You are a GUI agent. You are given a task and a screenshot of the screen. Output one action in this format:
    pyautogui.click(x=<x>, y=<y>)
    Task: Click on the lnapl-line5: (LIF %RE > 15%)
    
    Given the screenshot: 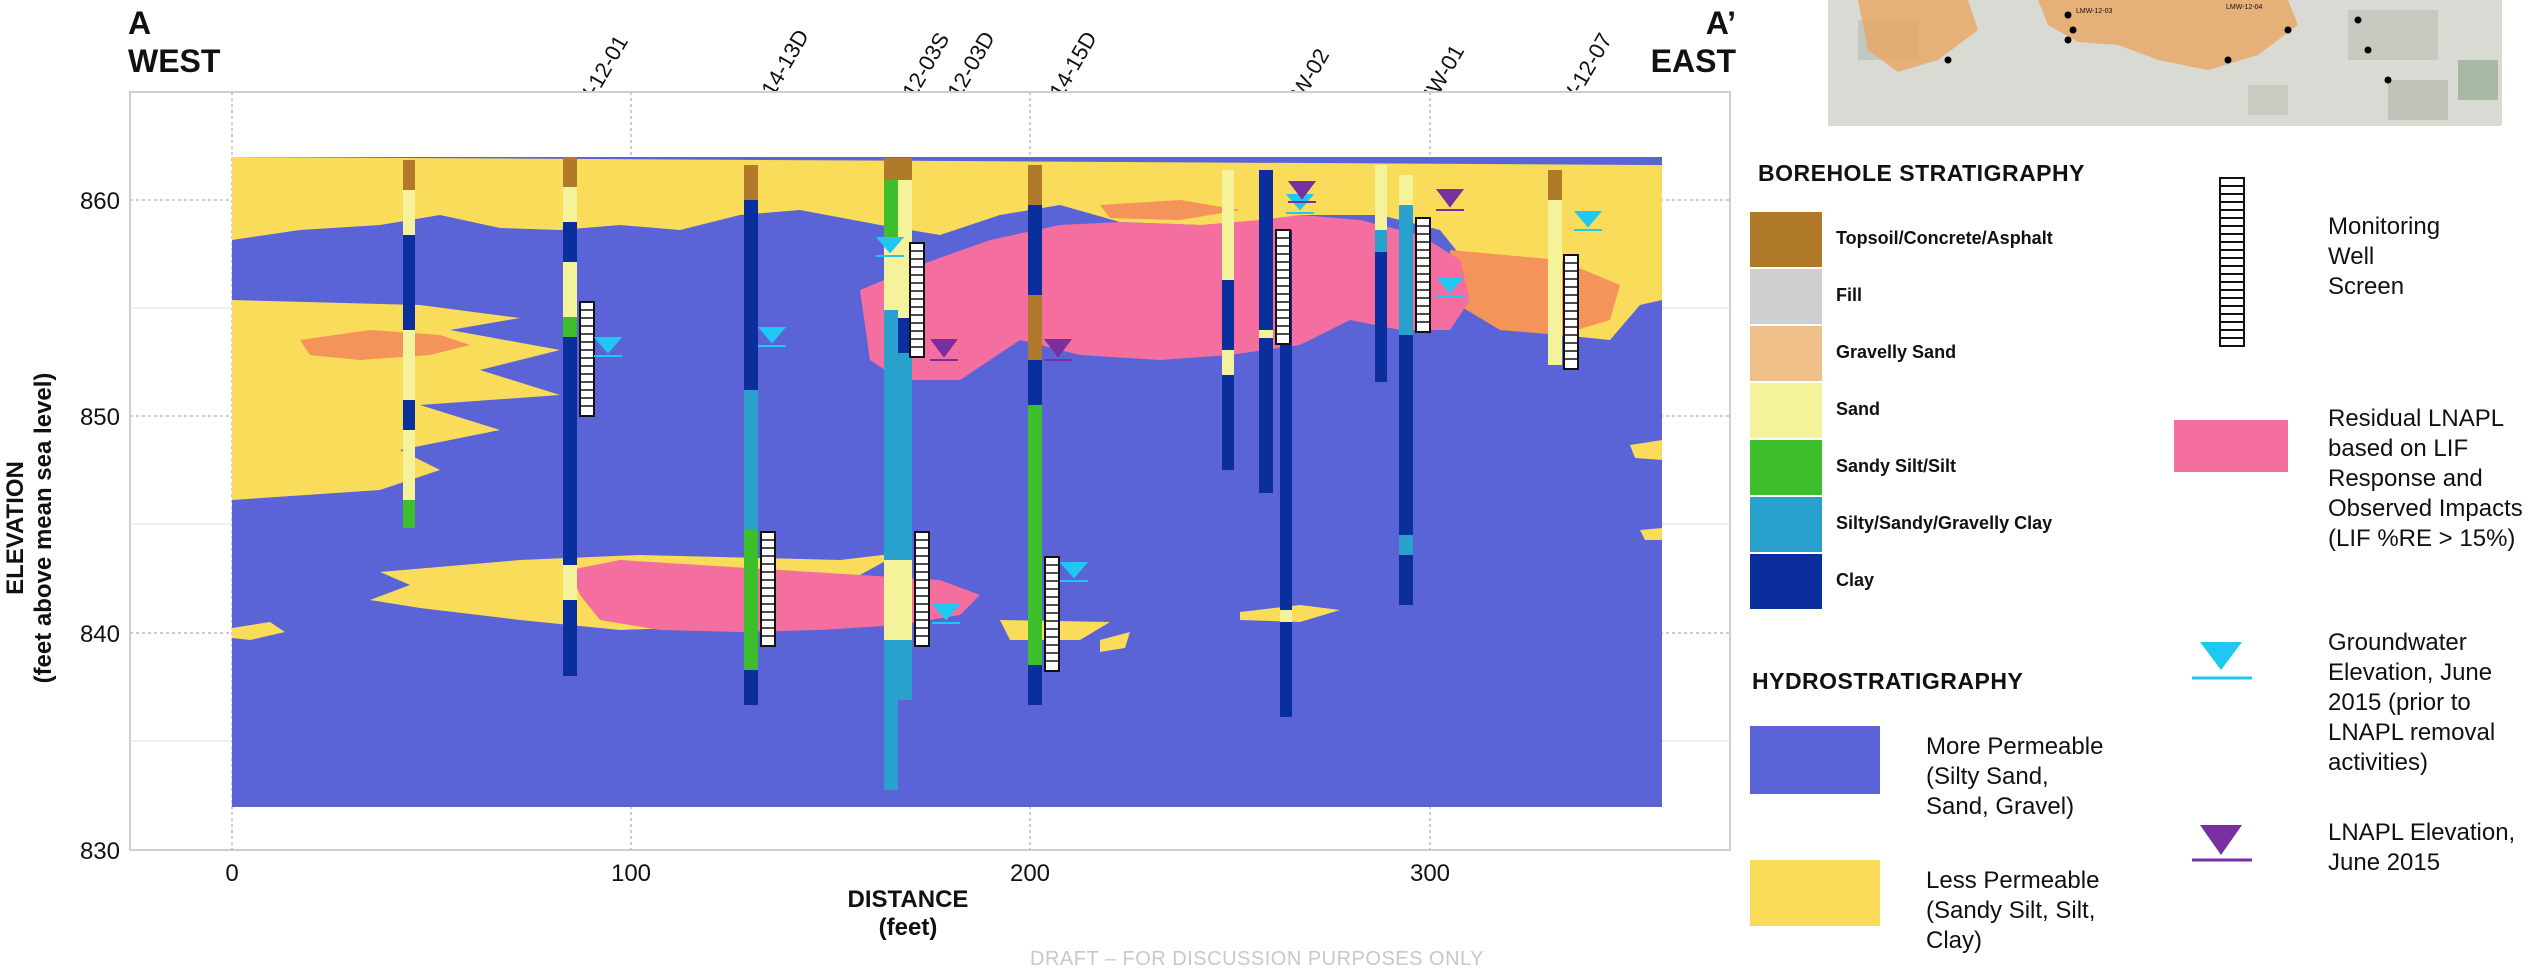 What is the action you would take?
    pyautogui.click(x=2422, y=538)
    